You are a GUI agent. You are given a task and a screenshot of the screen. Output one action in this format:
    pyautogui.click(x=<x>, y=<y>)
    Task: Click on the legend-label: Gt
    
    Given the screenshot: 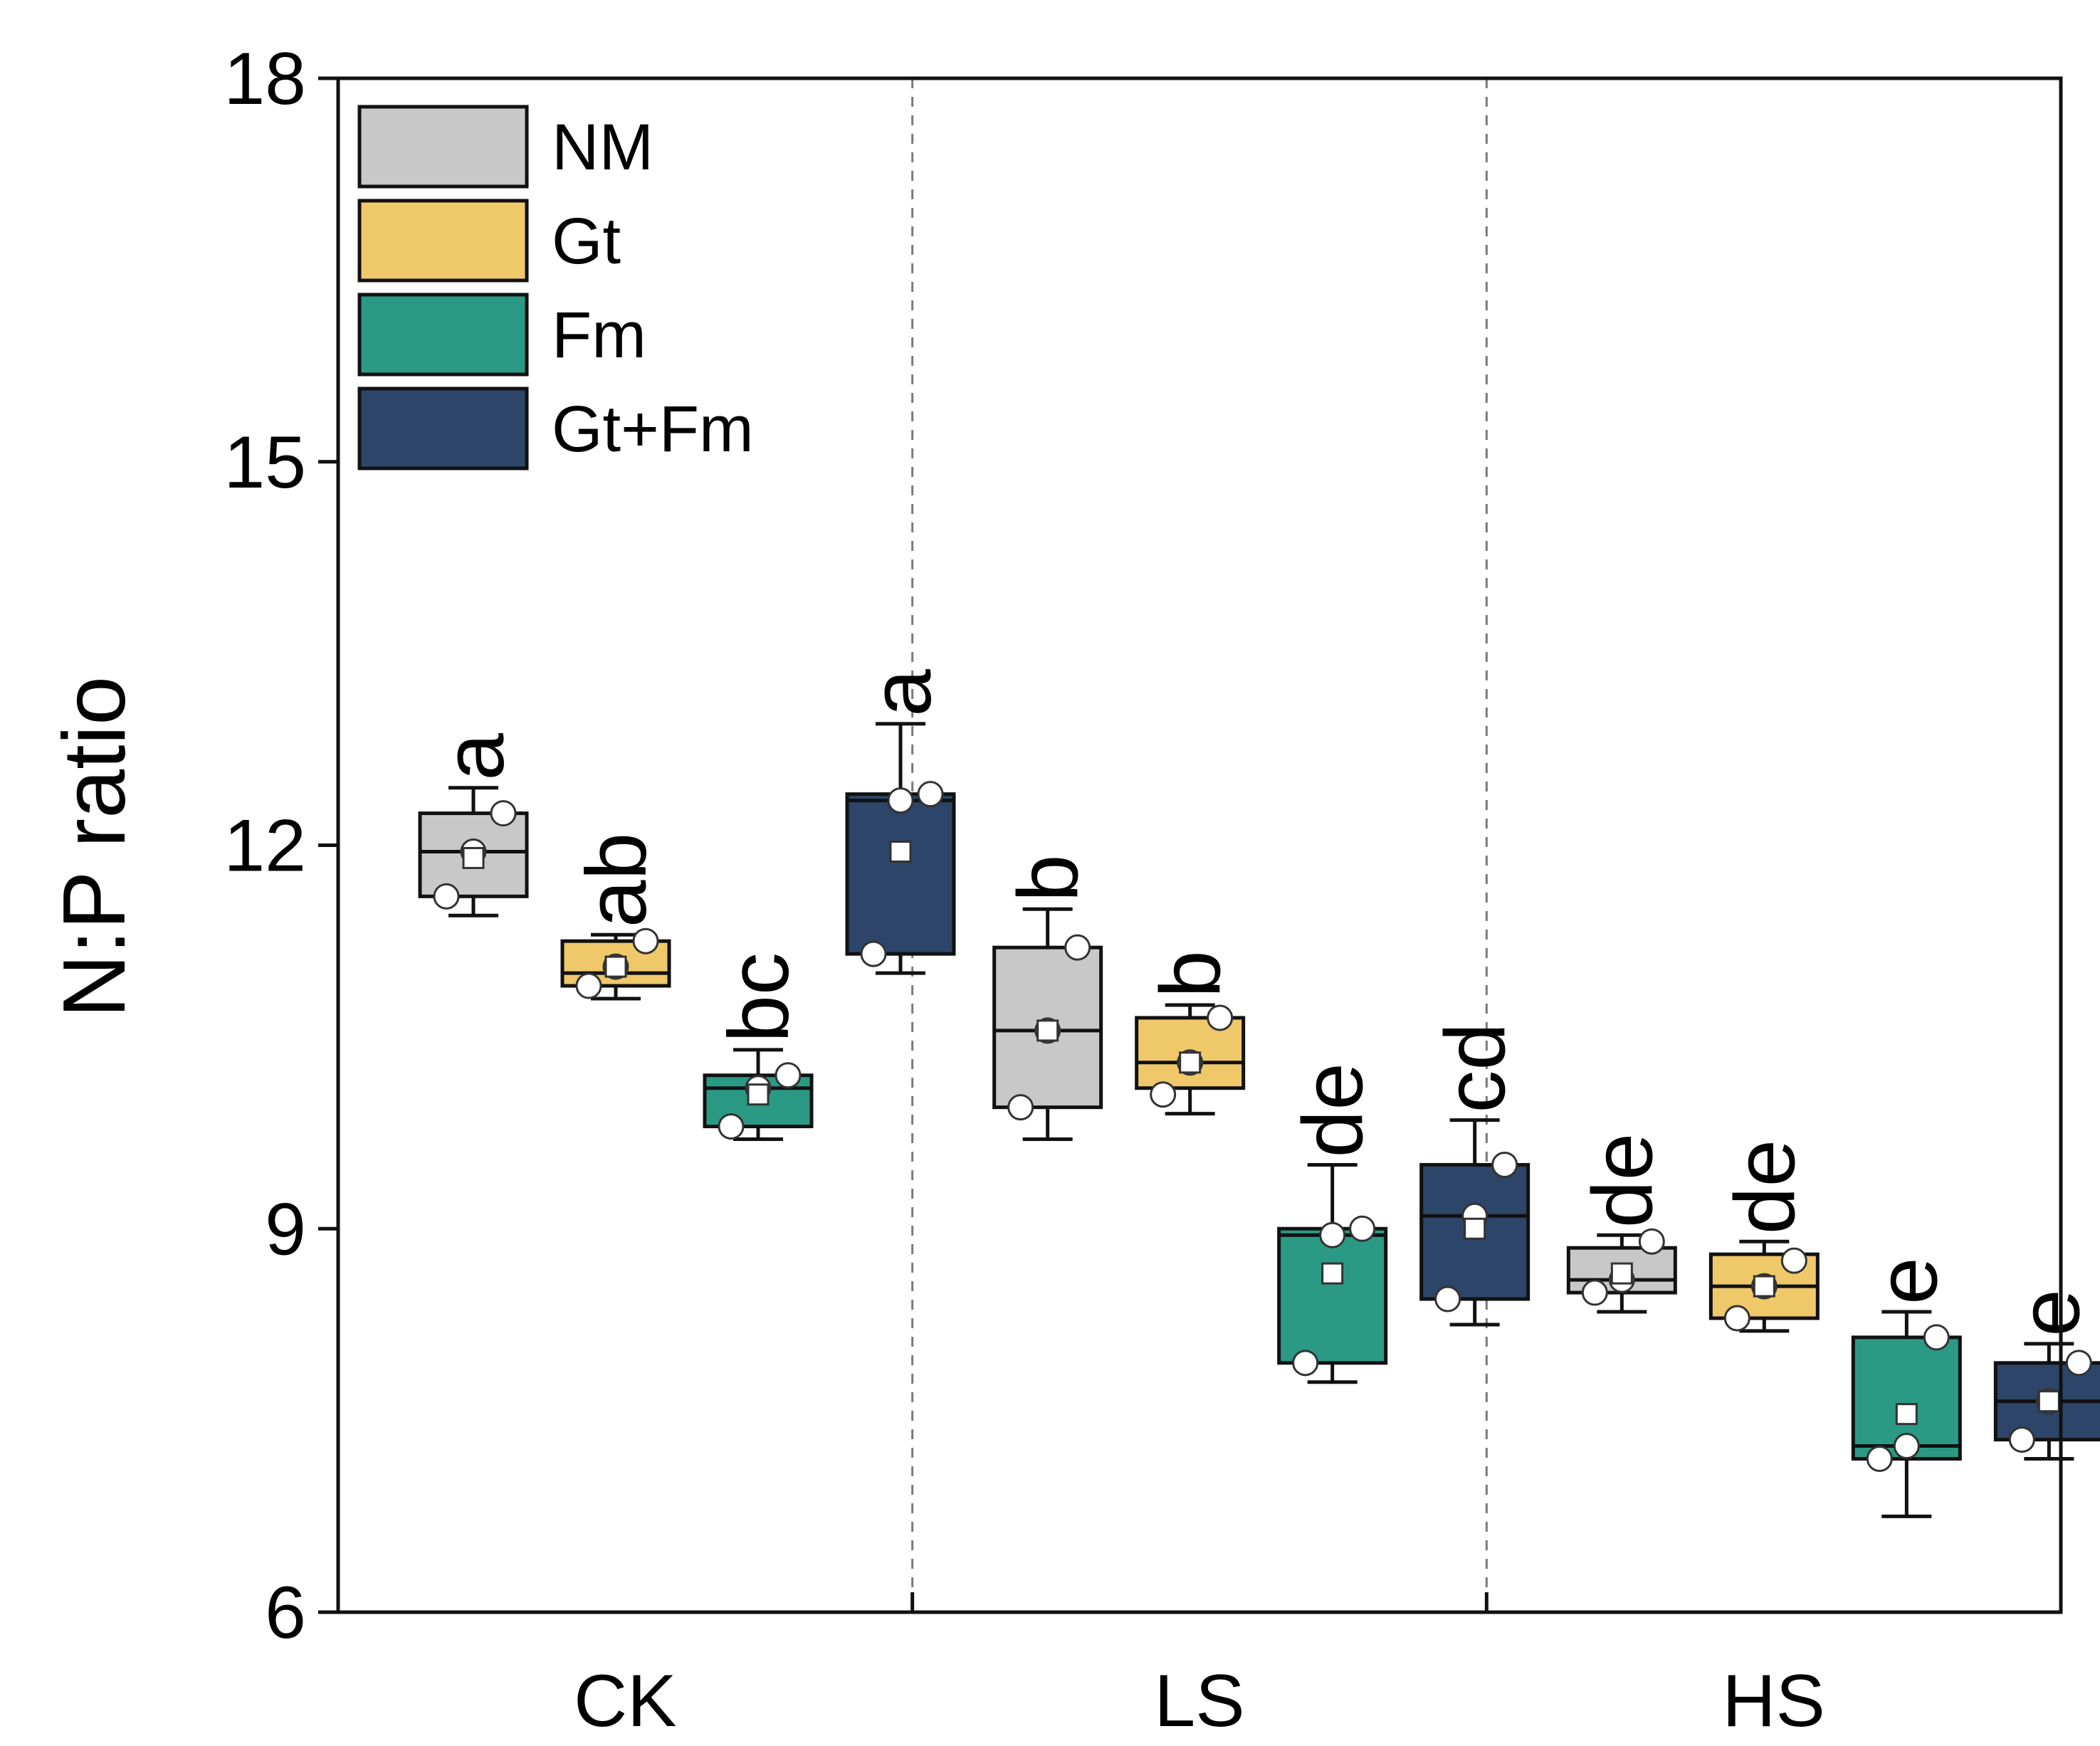 What is the action you would take?
    pyautogui.click(x=586, y=241)
    